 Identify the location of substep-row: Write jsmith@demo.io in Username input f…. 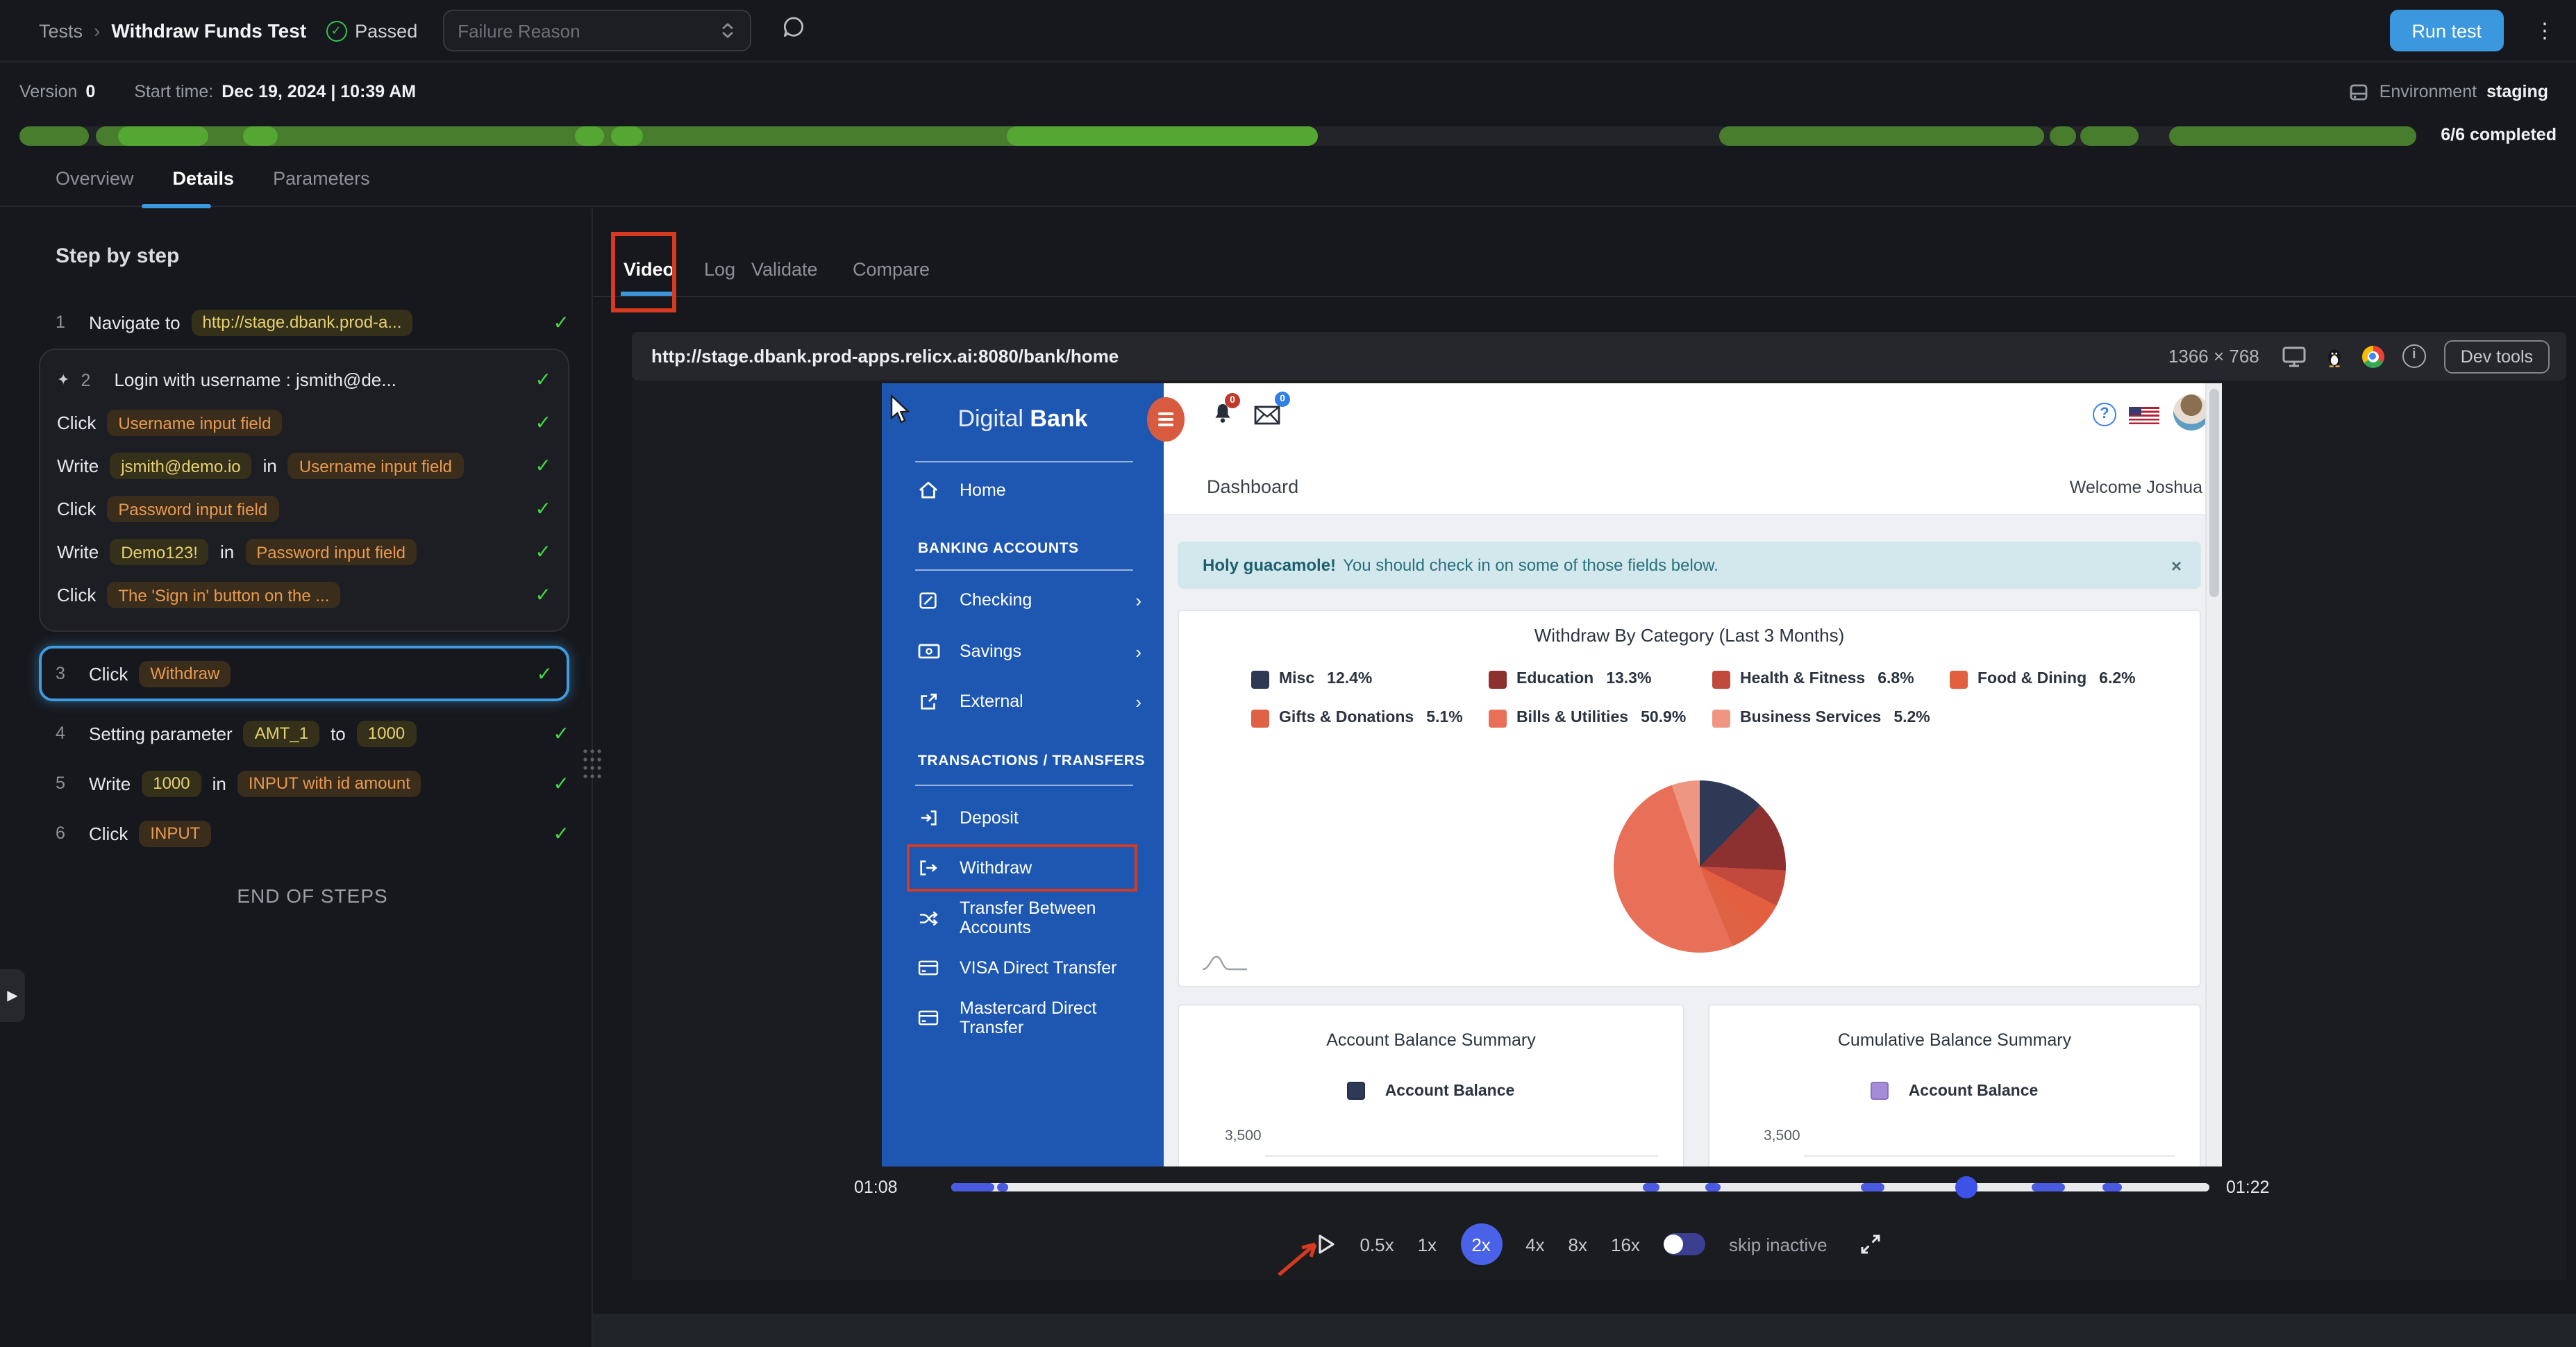
(304, 465).